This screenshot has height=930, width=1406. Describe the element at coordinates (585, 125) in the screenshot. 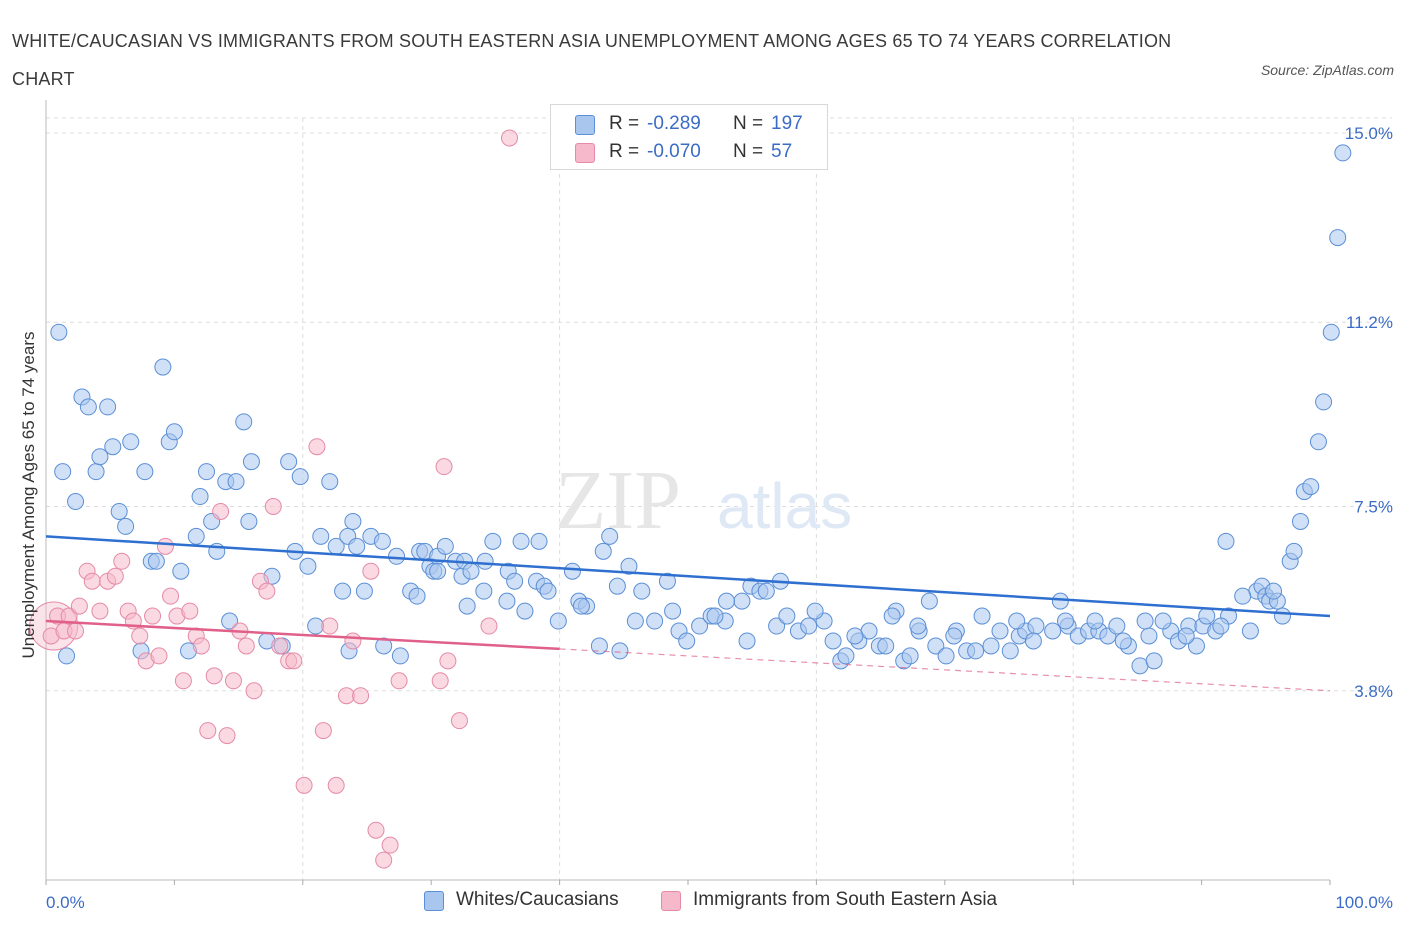

I see `legend-swatch-blue` at that location.